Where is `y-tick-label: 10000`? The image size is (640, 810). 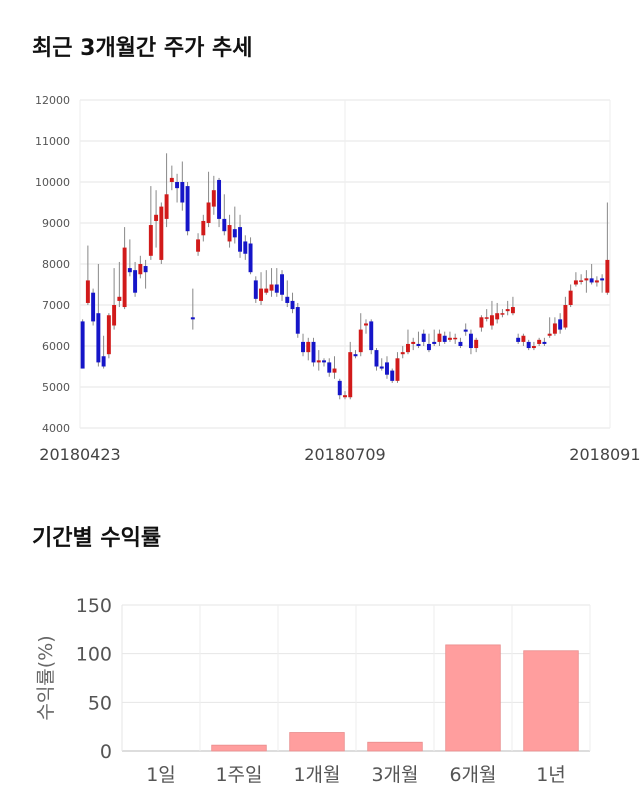
y-tick-label: 10000 is located at coordinates (52, 182).